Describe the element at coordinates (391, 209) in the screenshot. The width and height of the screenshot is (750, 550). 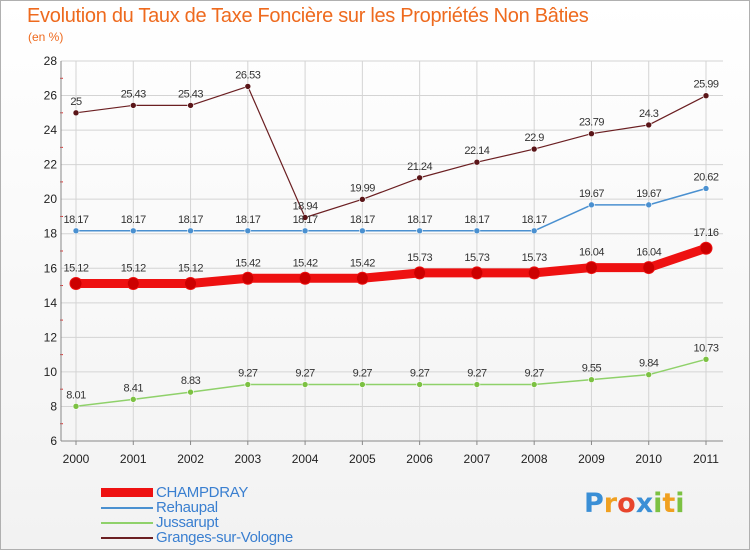
I see `series-line-rehaupal` at that location.